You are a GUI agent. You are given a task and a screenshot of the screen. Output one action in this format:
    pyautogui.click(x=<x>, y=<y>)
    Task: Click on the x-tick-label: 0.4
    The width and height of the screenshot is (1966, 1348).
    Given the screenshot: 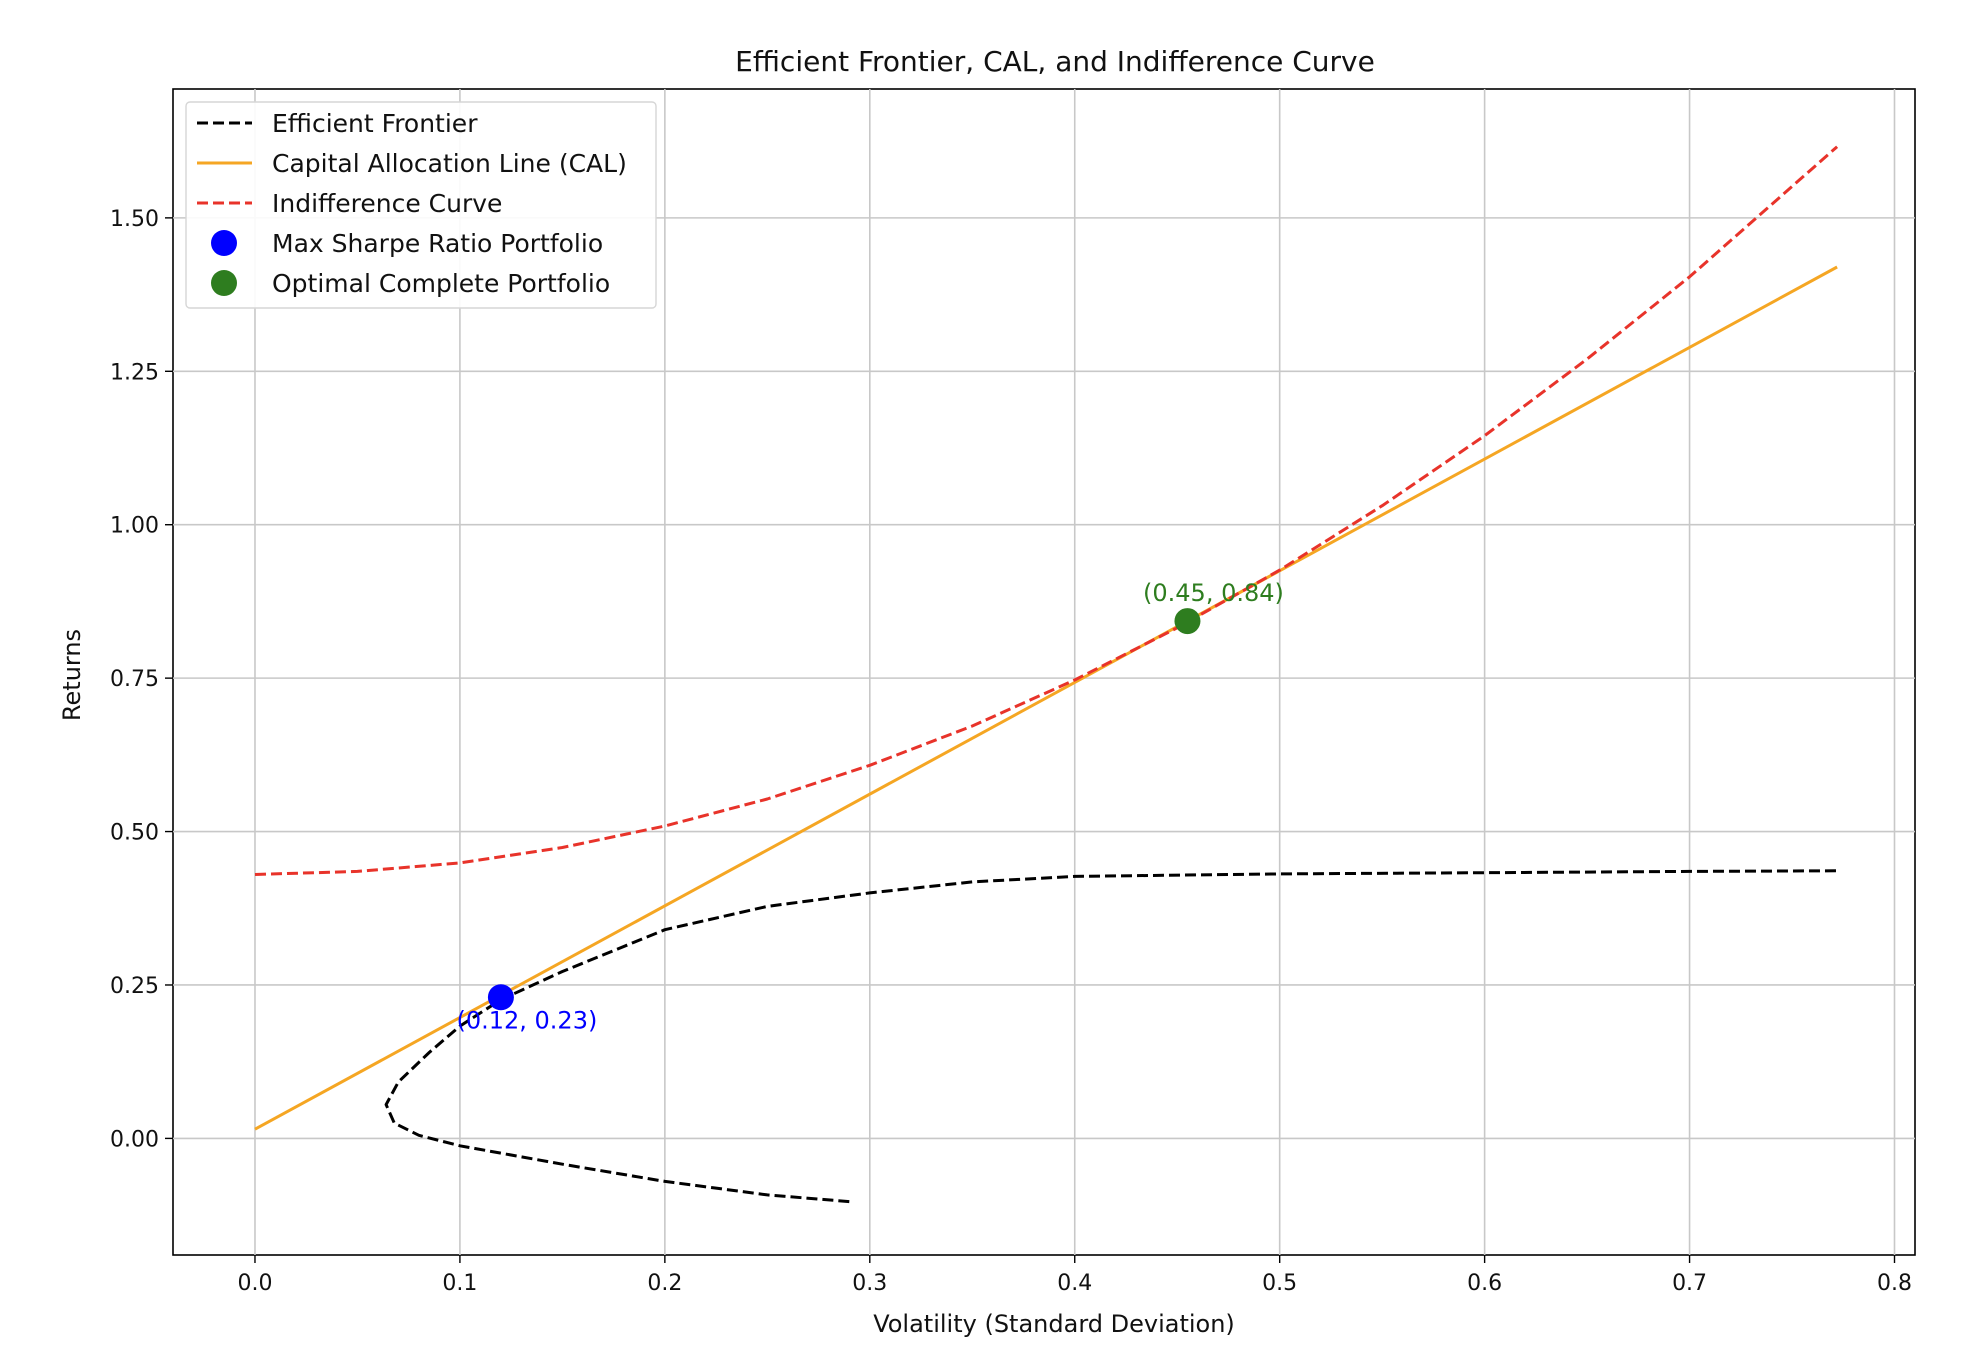 What is the action you would take?
    pyautogui.click(x=1074, y=1283)
    